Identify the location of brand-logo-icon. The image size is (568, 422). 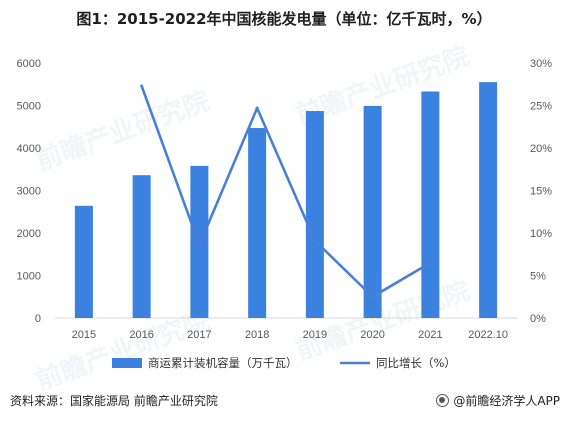
(443, 400).